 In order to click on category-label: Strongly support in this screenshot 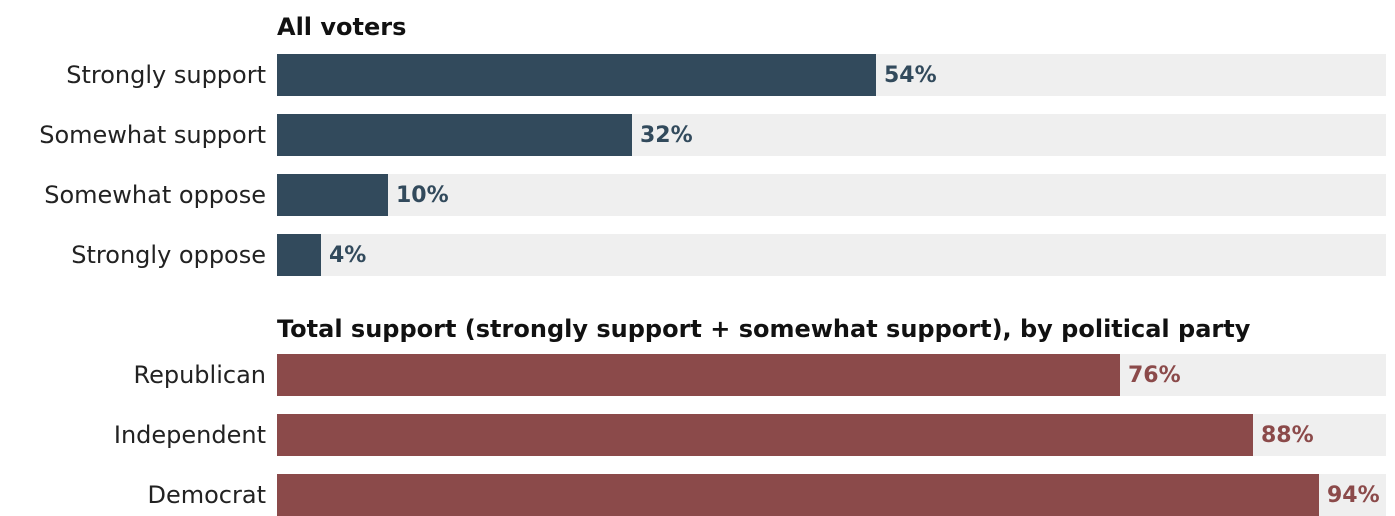, I will do `click(166, 75)`.